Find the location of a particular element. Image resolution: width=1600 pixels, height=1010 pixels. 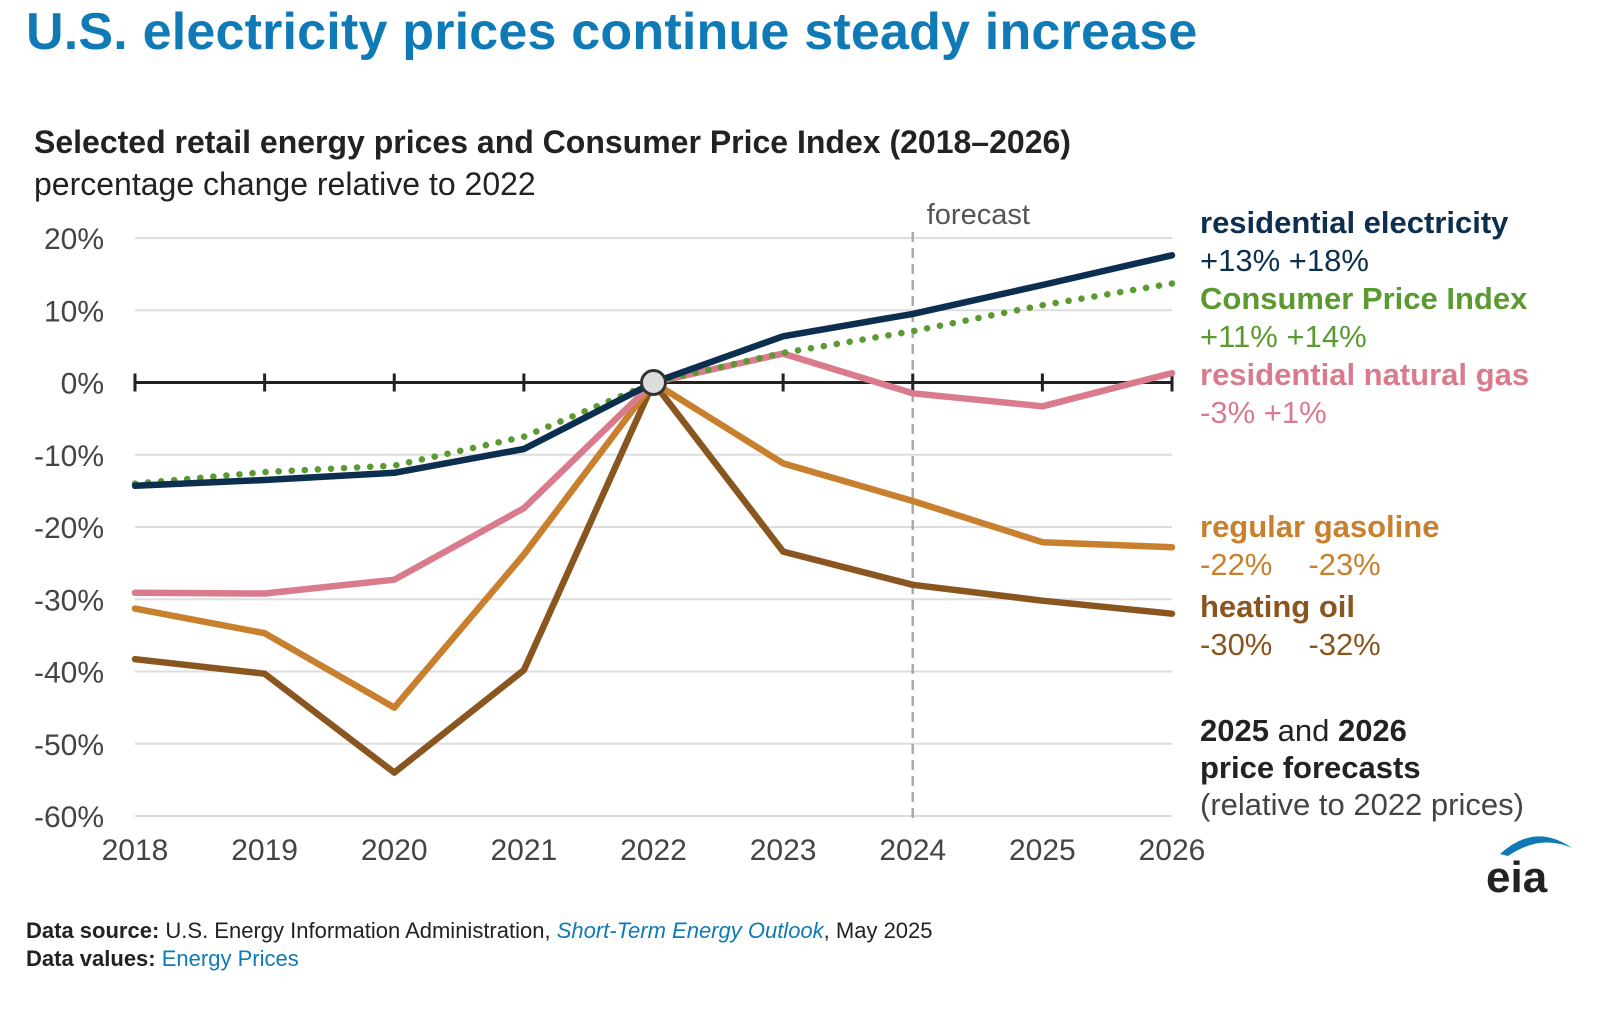

x-tick-label: 2018 is located at coordinates (135, 850).